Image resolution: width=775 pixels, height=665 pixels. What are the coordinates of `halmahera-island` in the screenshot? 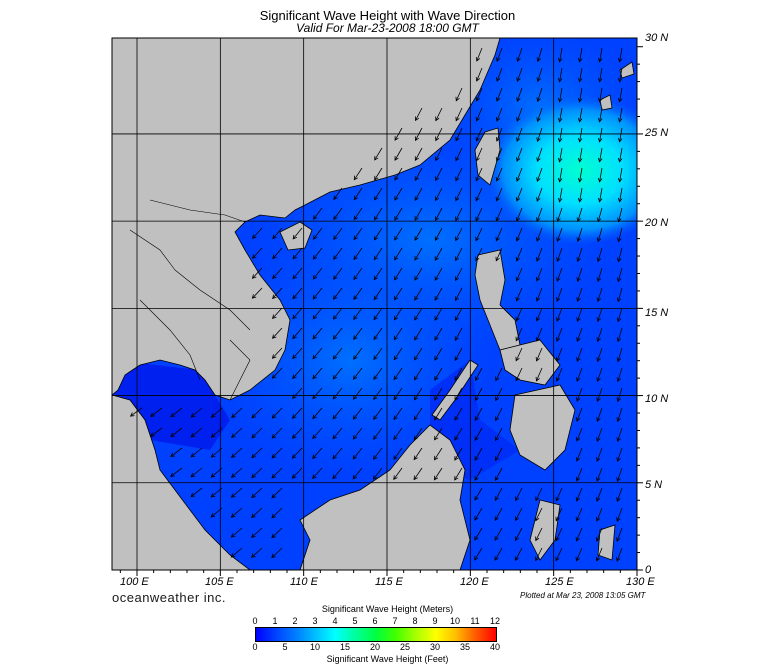 It's located at (606, 542).